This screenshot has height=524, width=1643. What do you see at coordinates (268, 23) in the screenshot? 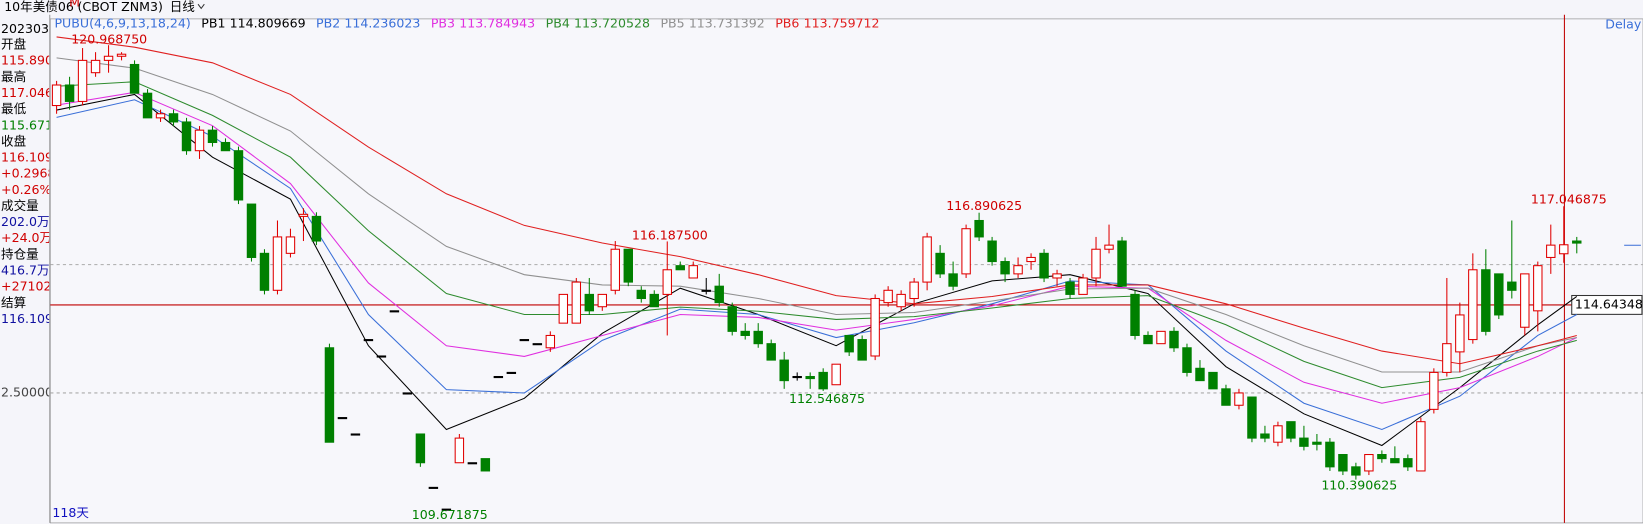
I see `legend-value: 114.809669` at bounding box center [268, 23].